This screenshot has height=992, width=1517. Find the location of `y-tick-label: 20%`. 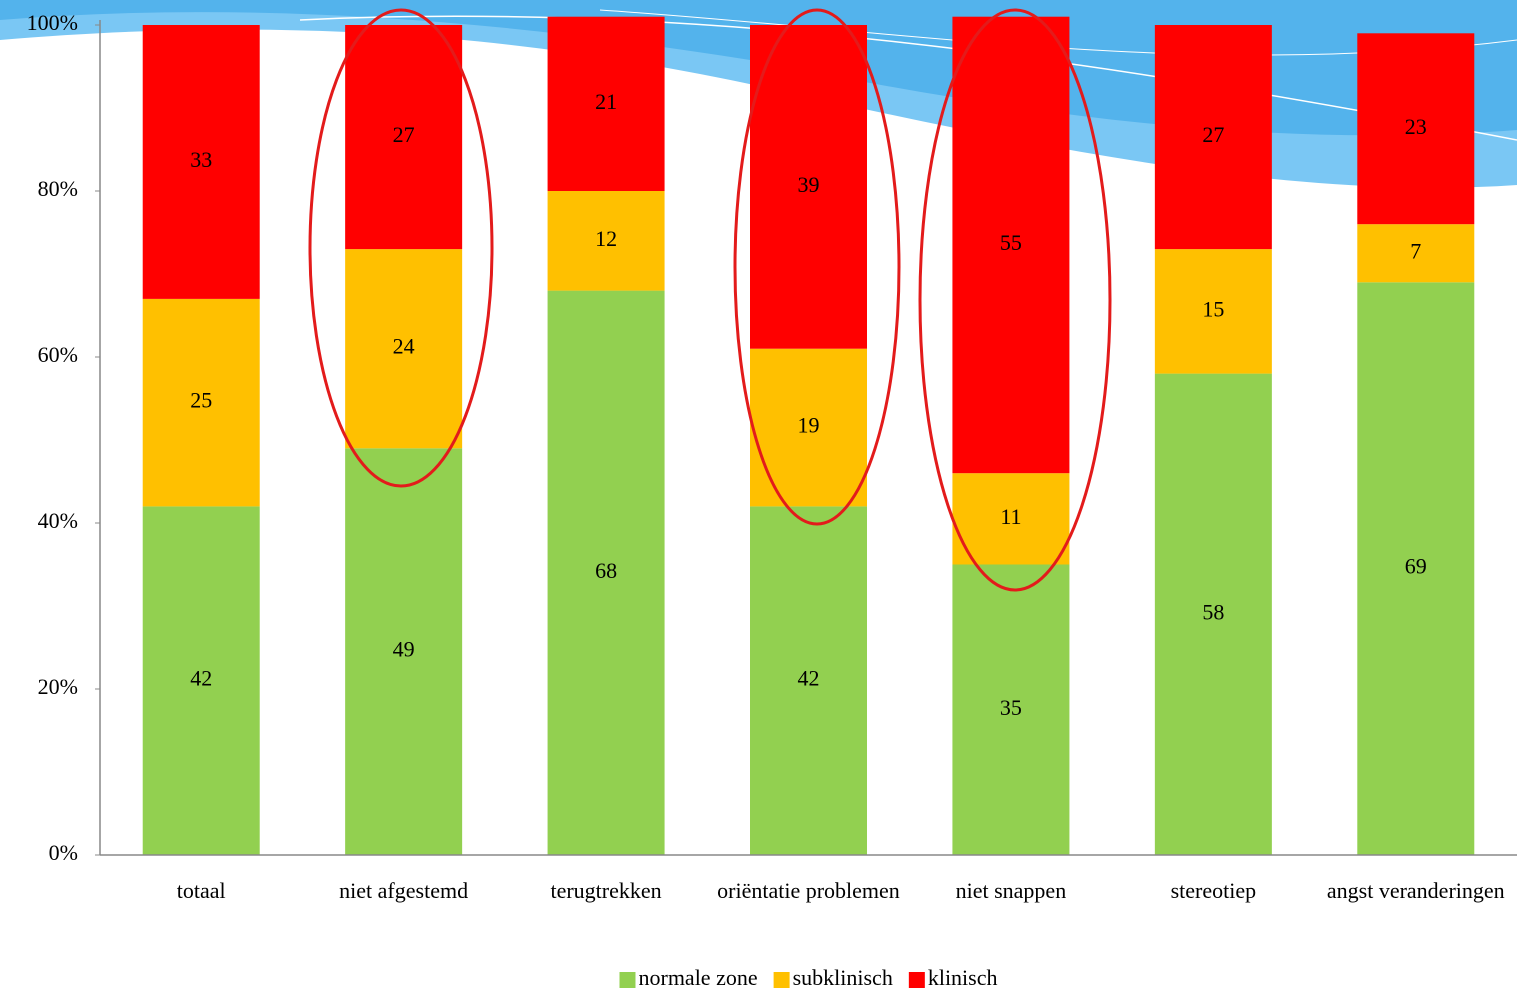

y-tick-label: 20% is located at coordinates (58, 686).